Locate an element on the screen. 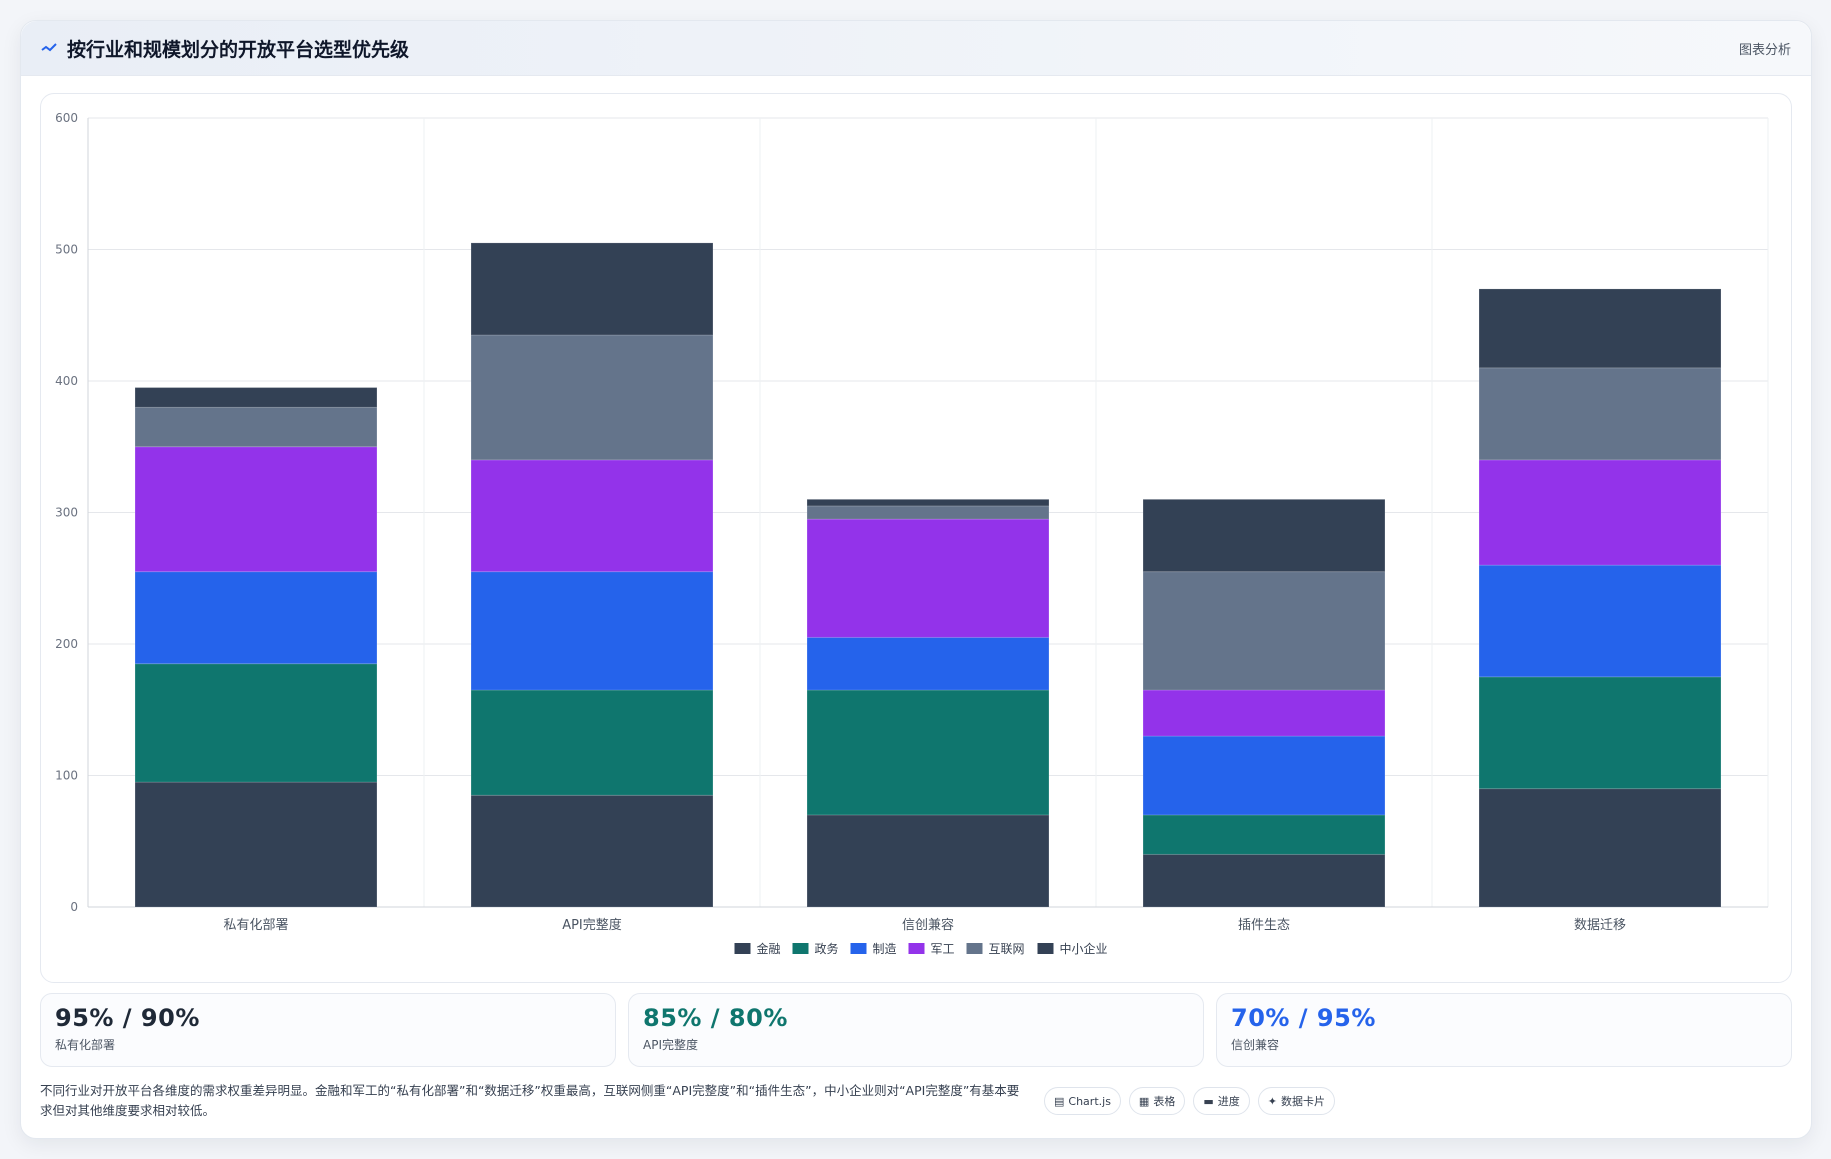 The height and width of the screenshot is (1159, 1831). trend-icon is located at coordinates (49, 48).